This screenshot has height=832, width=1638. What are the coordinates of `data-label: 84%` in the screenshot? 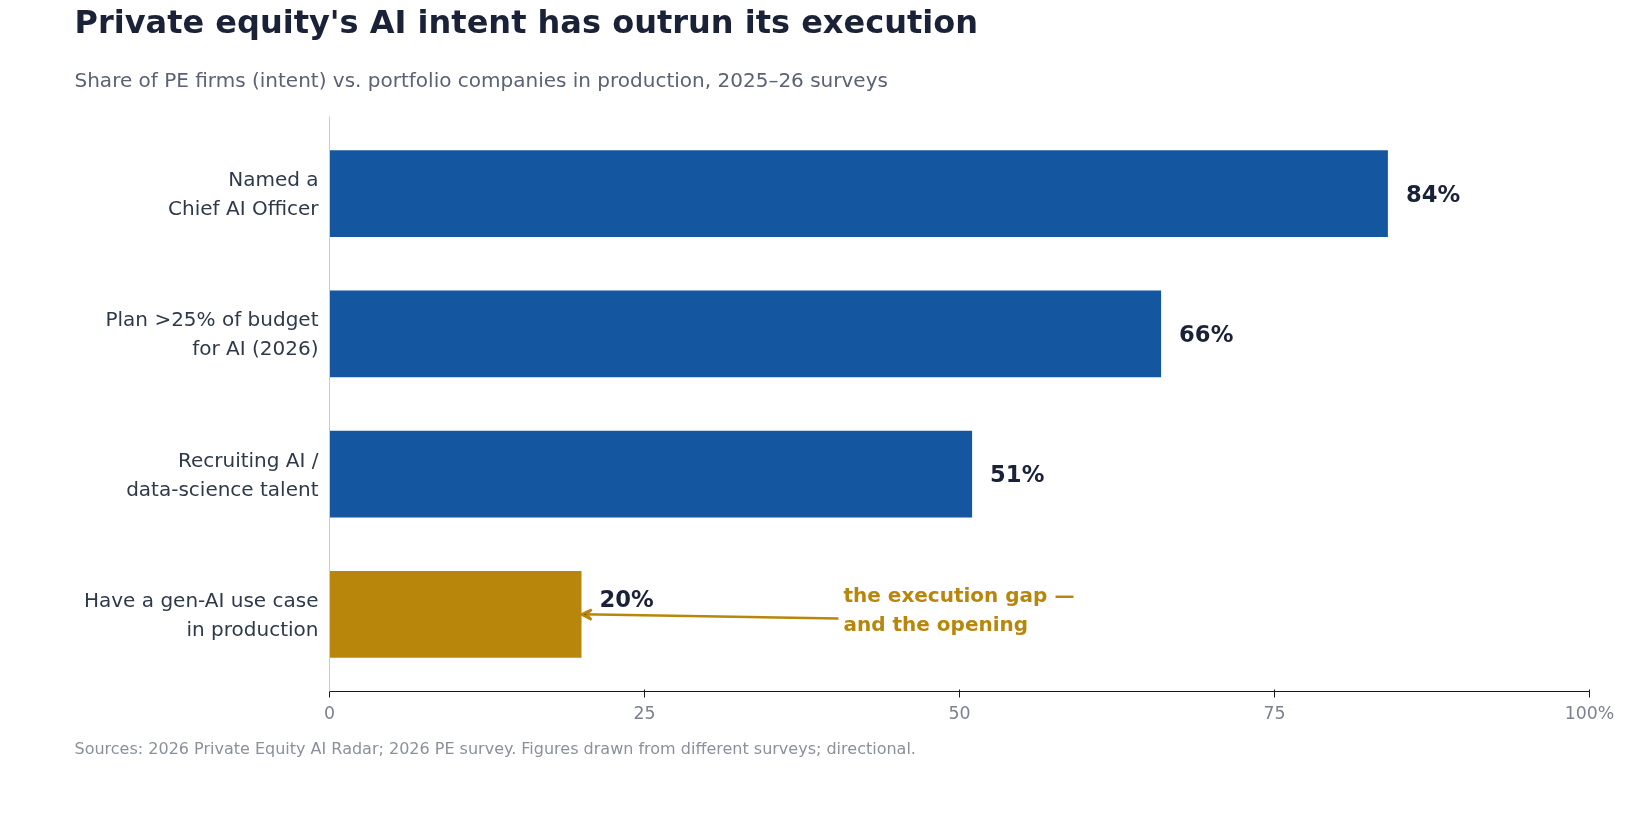 It's located at (1433, 193).